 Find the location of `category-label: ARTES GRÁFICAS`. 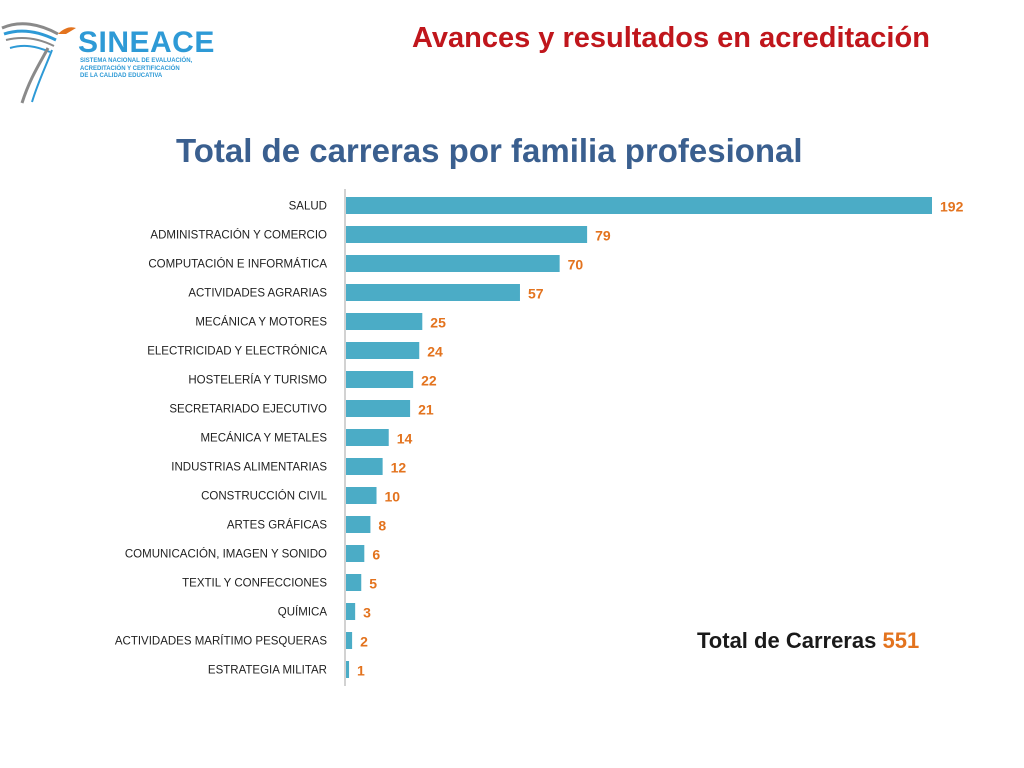

category-label: ARTES GRÁFICAS is located at coordinates (277, 525).